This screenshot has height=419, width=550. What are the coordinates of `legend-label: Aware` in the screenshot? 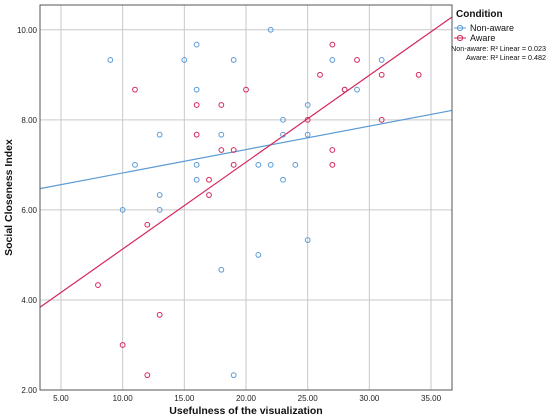 It's located at (482, 38).